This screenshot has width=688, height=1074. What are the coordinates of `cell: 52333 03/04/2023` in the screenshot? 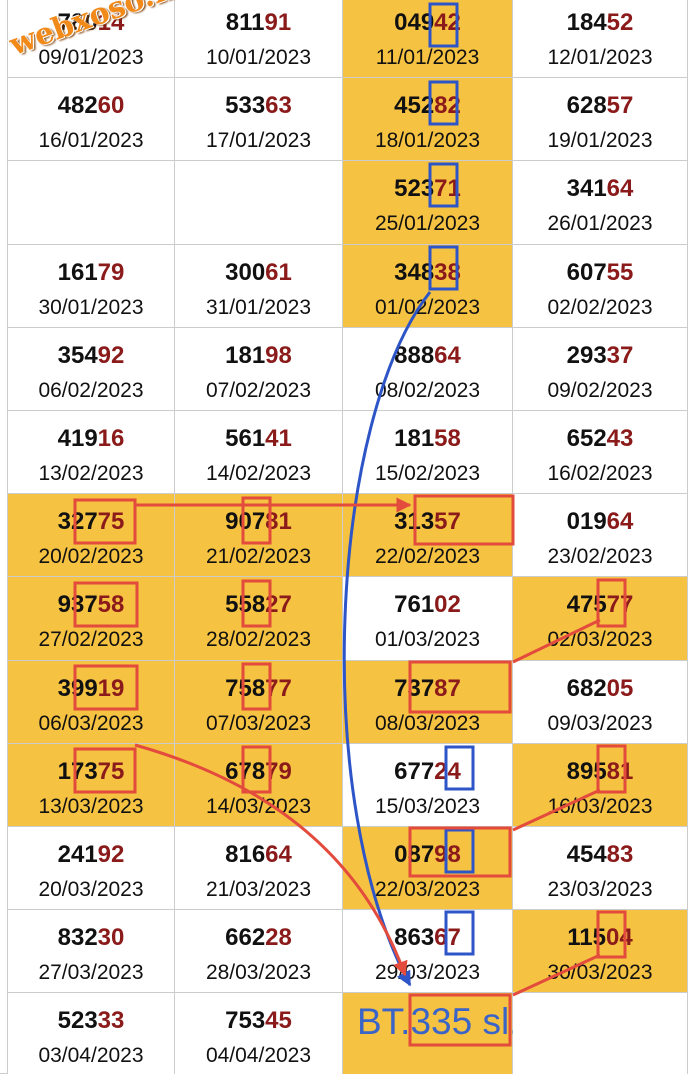 It's located at (91, 1033).